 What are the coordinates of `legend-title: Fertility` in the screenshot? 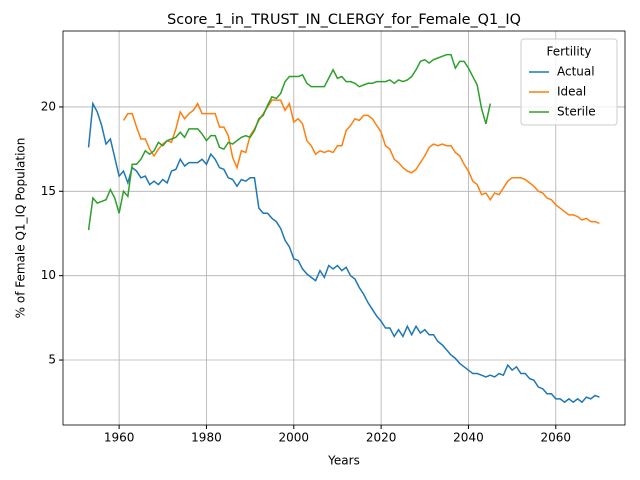 It's located at (568, 52).